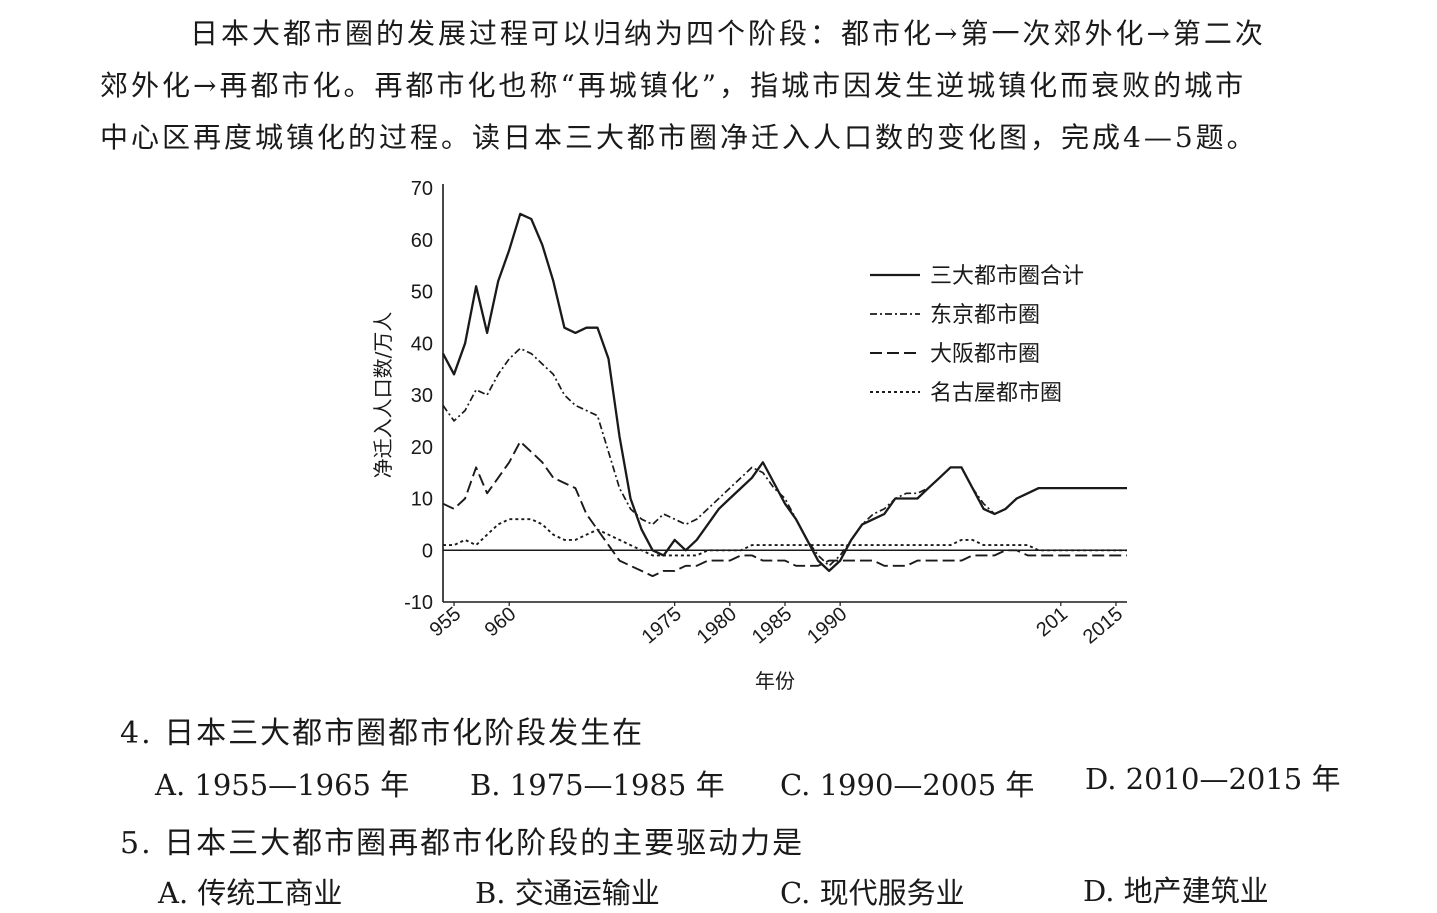 This screenshot has width=1437, height=913. I want to click on question-4-option-d: D. 2010—2015 年, so click(1213, 779).